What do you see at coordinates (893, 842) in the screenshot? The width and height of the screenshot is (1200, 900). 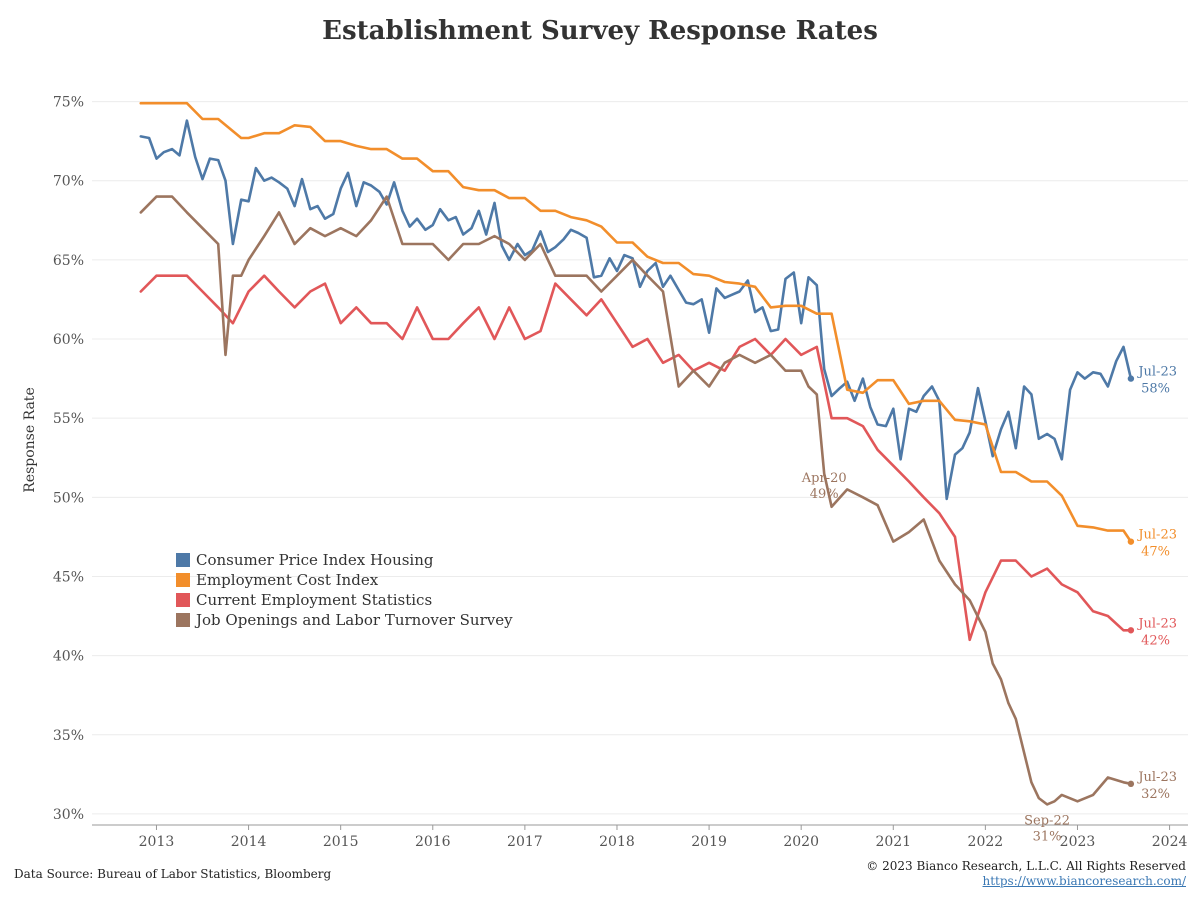 I see `x-tick-label: 2021` at bounding box center [893, 842].